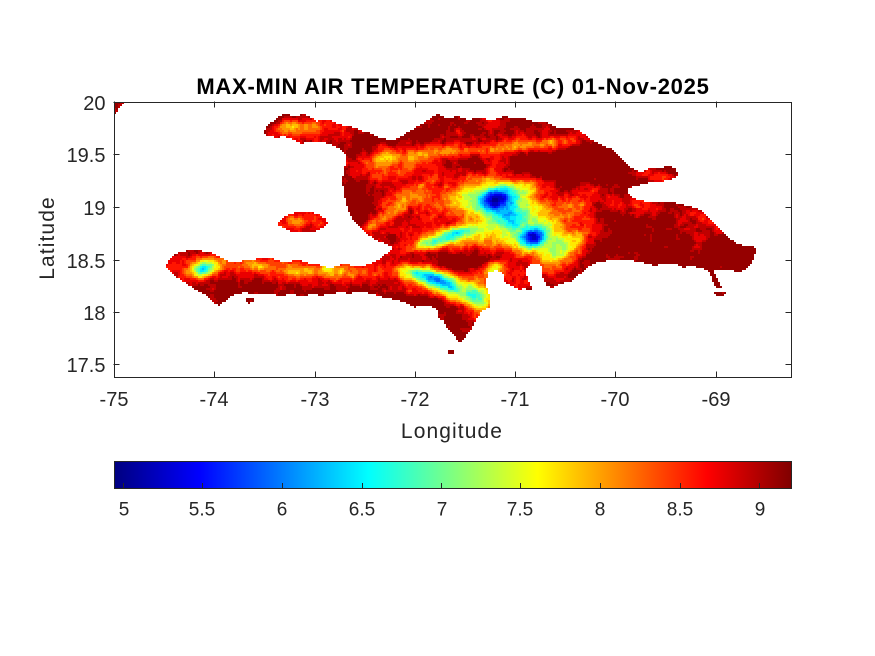 The height and width of the screenshot is (656, 875). Describe the element at coordinates (124, 510) in the screenshot. I see `svg-text: 5` at that location.